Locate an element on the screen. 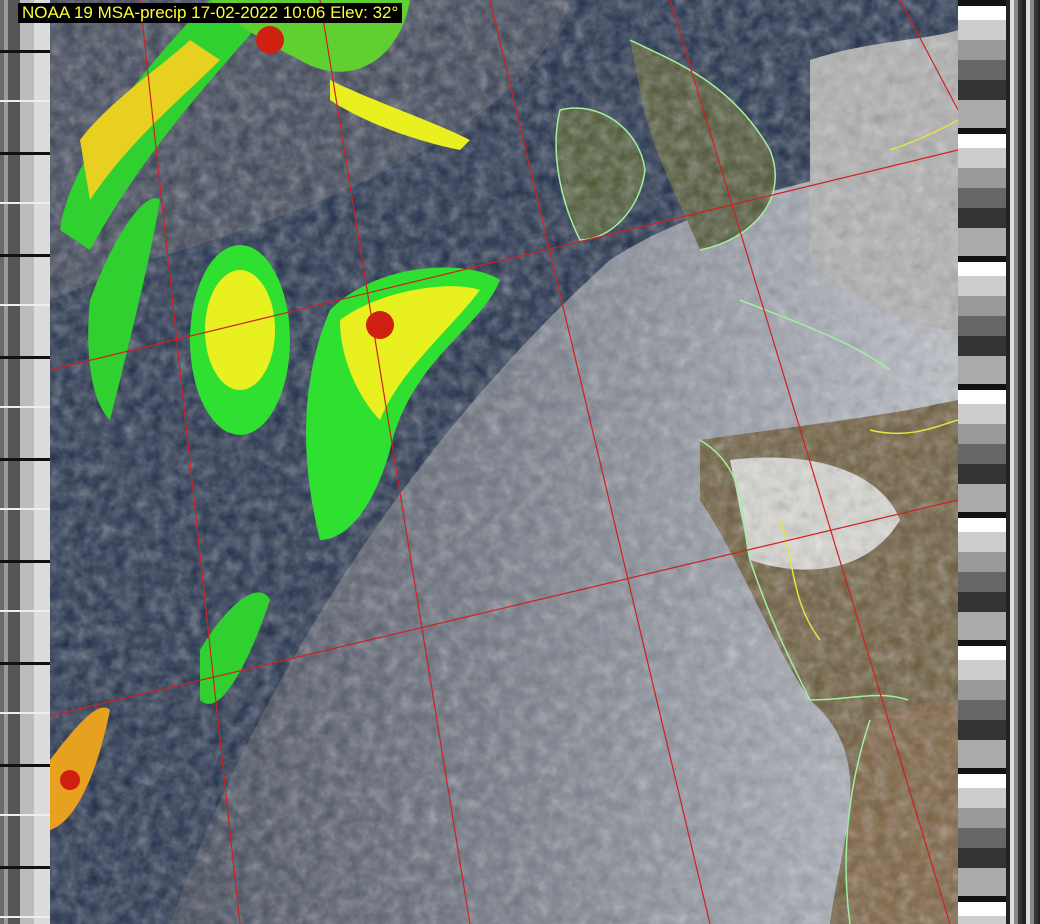  telemetry-ticks-left is located at coordinates (25, 462).